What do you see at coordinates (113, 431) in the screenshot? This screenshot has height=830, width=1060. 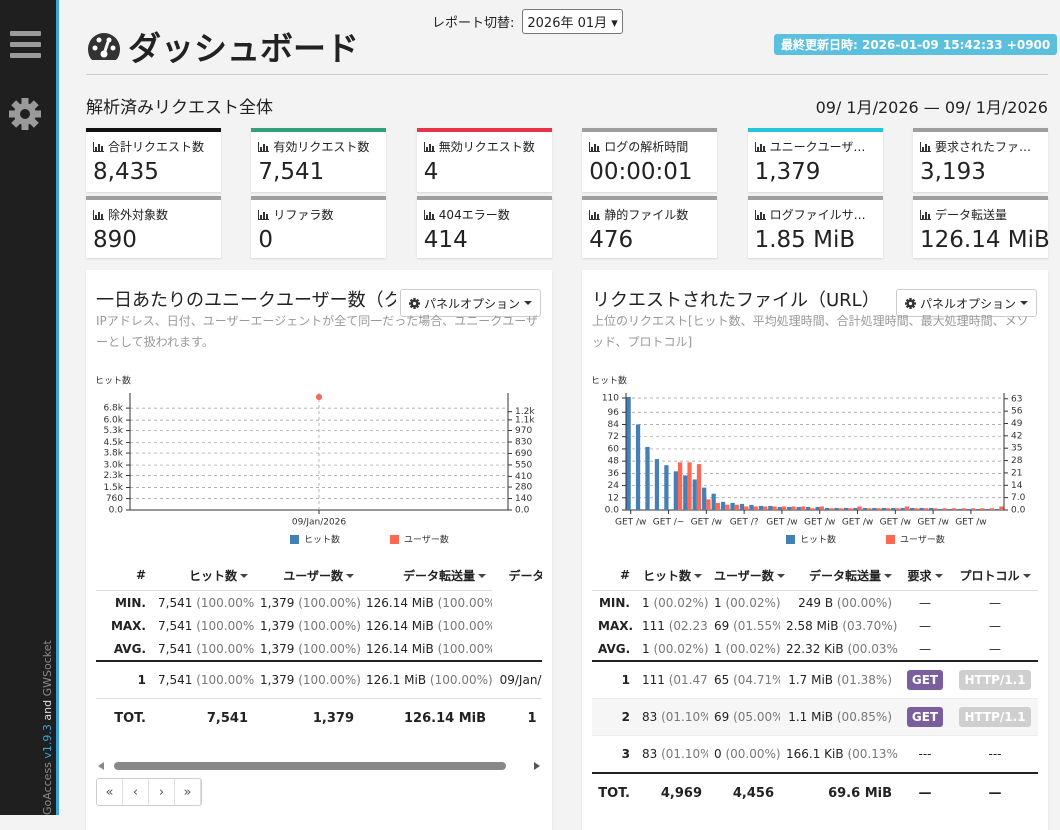 I see `y-tick-label: 5.3k` at bounding box center [113, 431].